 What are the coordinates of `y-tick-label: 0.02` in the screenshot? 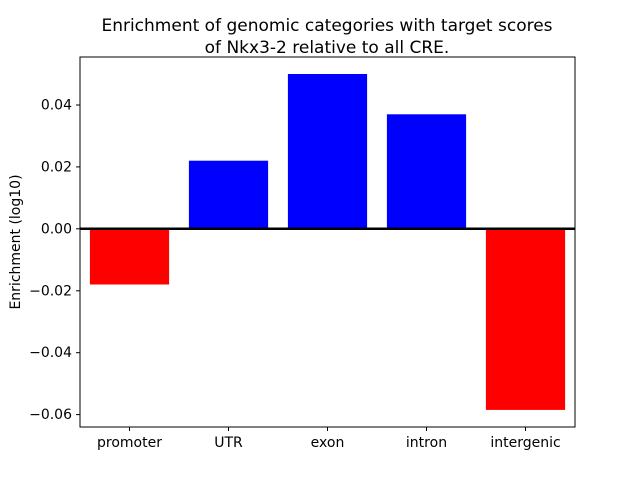 It's located at (56, 167).